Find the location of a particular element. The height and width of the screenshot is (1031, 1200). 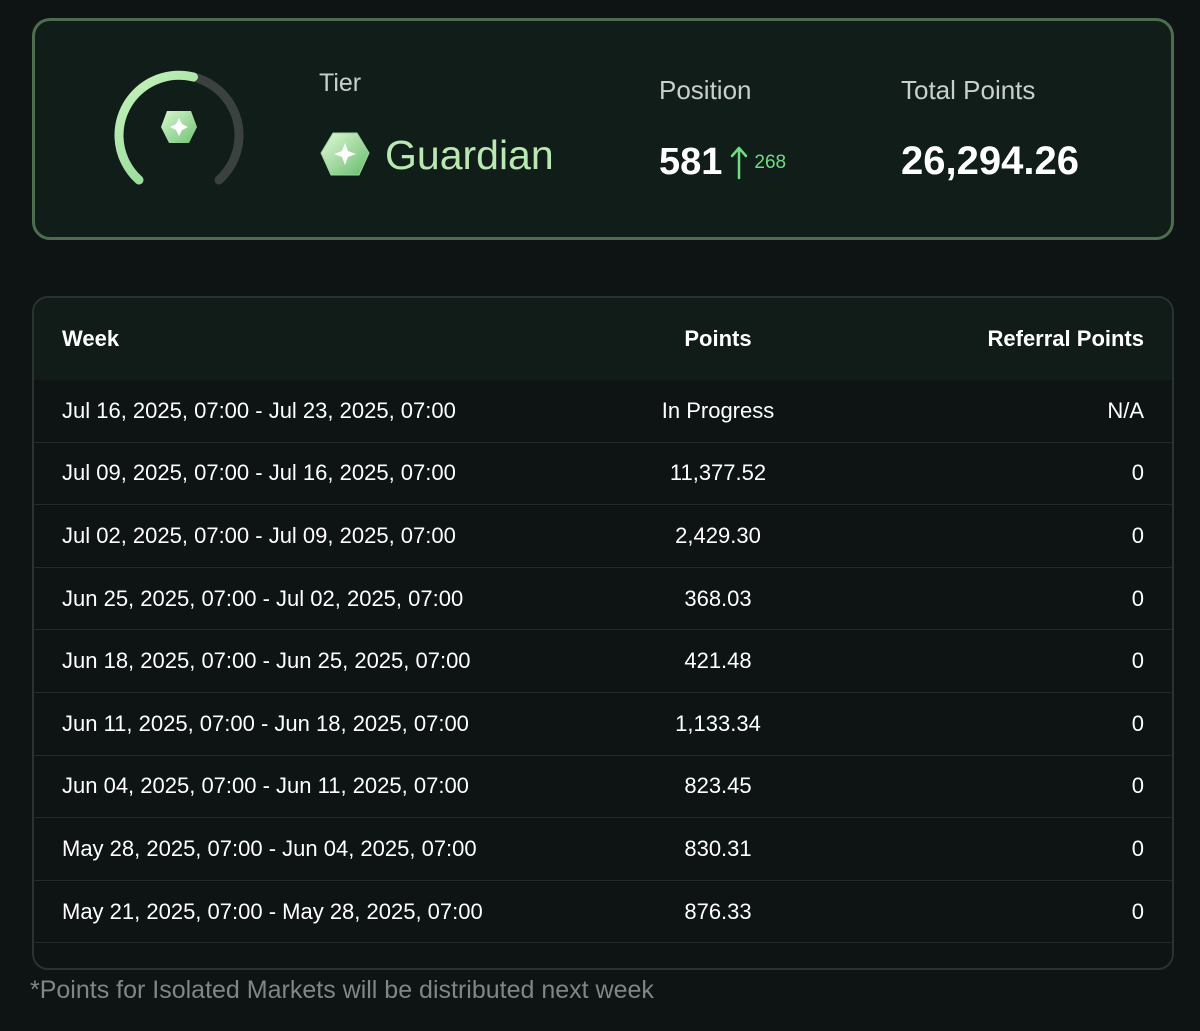

cell-referral-points: N/A is located at coordinates (1125, 410).